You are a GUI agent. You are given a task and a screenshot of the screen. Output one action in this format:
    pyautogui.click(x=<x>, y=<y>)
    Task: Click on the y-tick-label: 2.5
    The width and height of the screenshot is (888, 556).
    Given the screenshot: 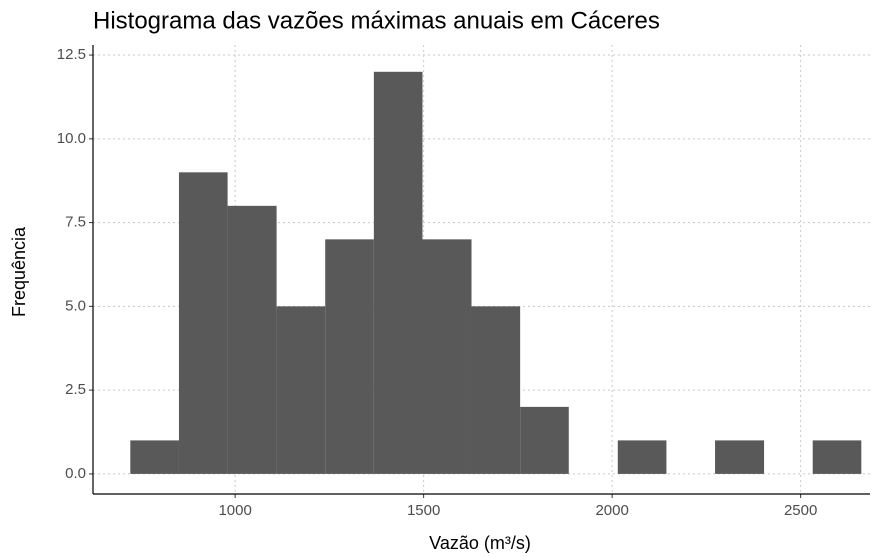 What is the action you would take?
    pyautogui.click(x=75, y=389)
    